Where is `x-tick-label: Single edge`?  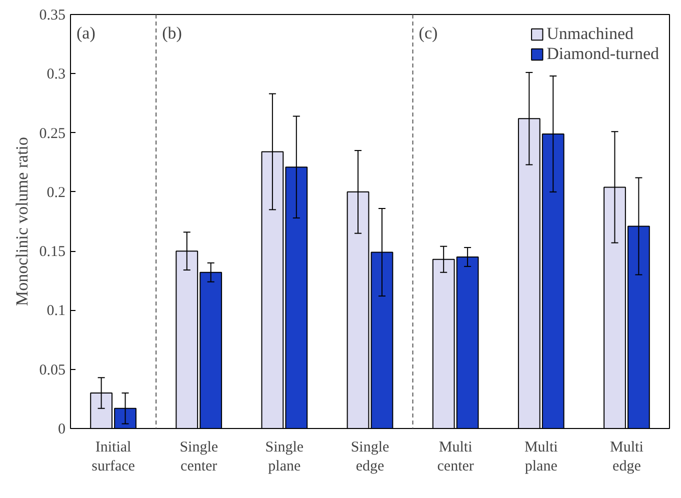 x-tick-label: Single edge is located at coordinates (370, 457).